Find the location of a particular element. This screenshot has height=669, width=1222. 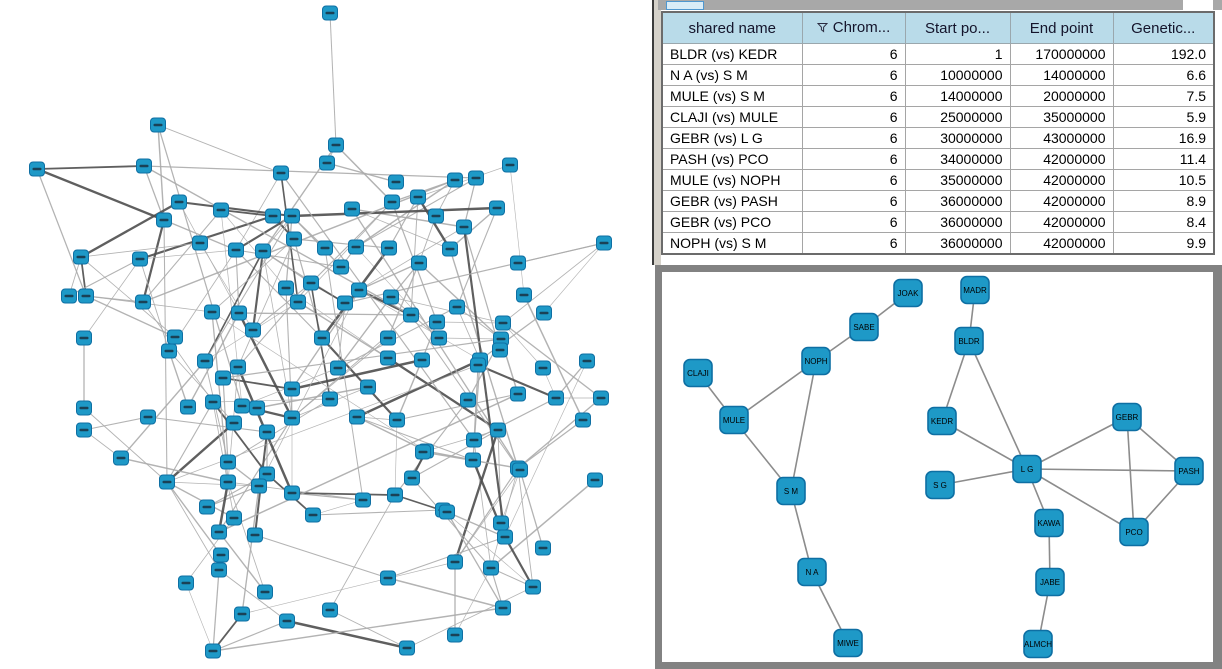

cell-end-point: 43000000 is located at coordinates (1061, 138).